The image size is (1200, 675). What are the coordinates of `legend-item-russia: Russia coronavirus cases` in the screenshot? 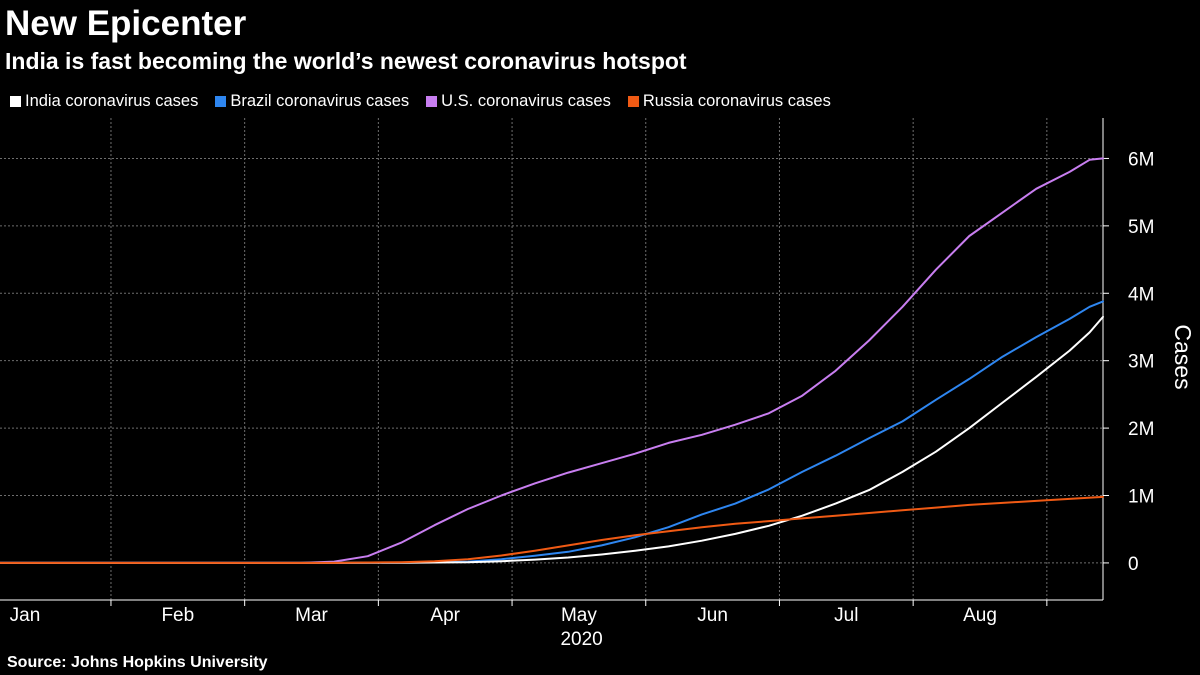 It's located at (729, 101).